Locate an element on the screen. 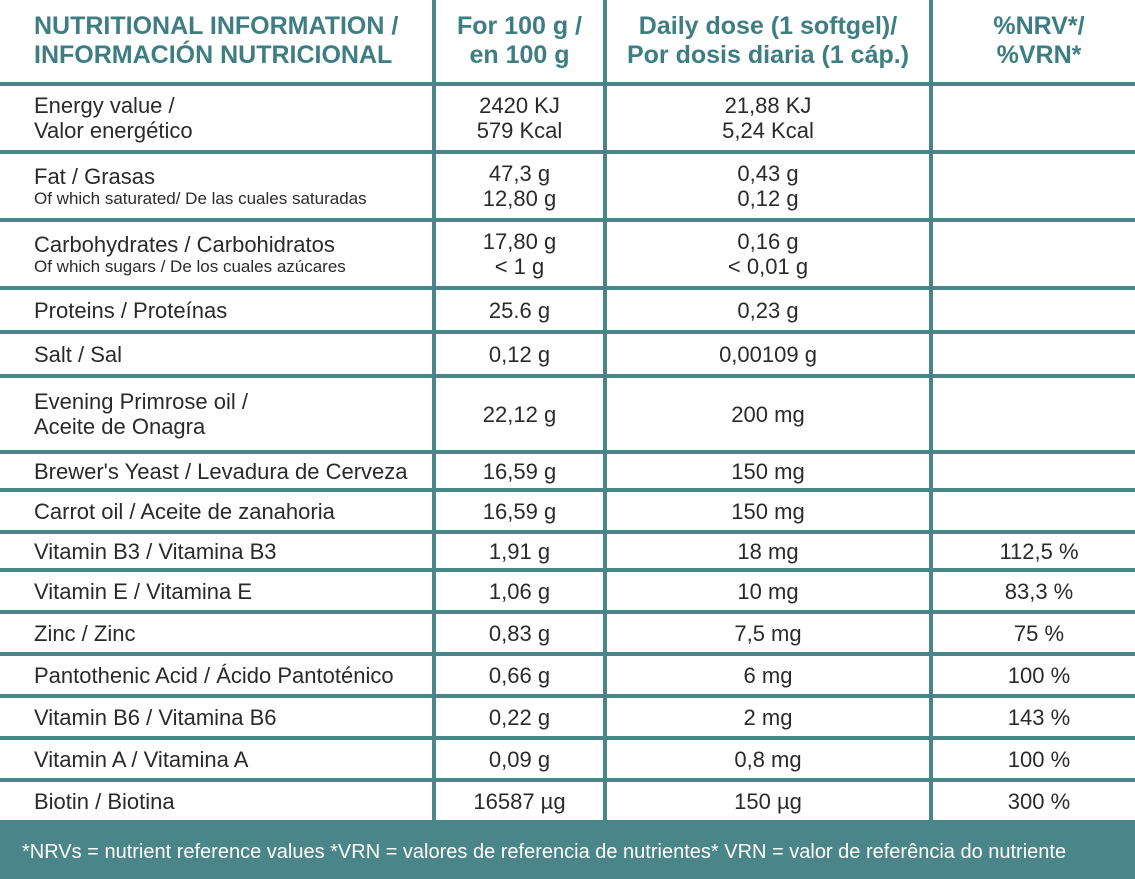 The width and height of the screenshot is (1135, 879). daily-dose-cell: 200 mg is located at coordinates (768, 414).